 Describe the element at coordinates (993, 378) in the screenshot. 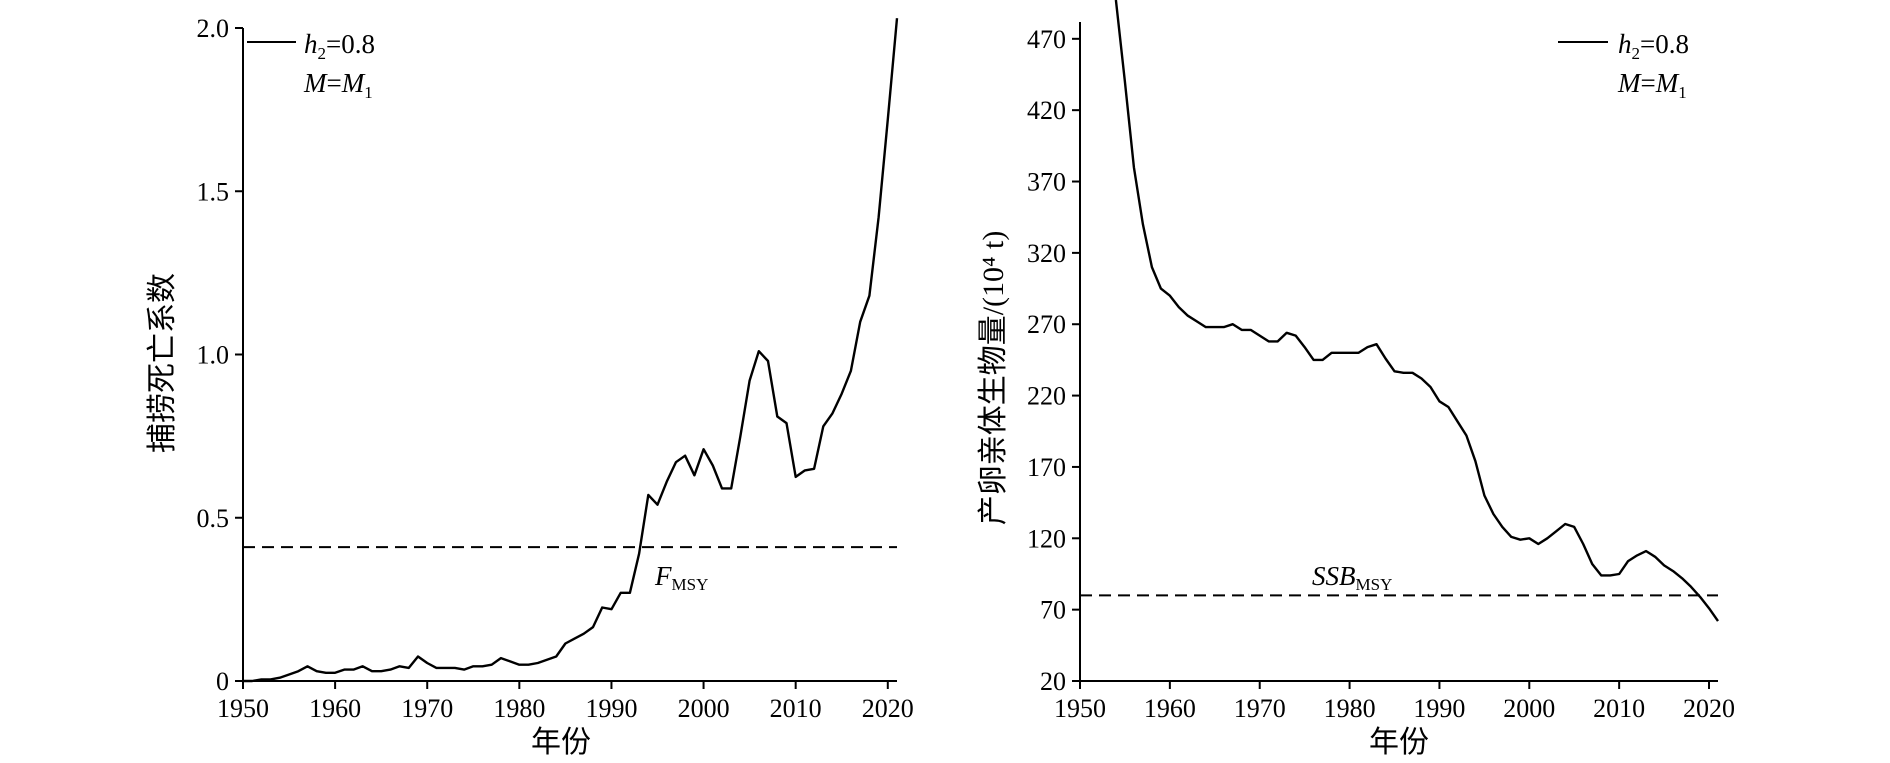

I see `spawning-biomass-y-axis-title: 产卵亲体生物量/(10⁴ t)` at that location.